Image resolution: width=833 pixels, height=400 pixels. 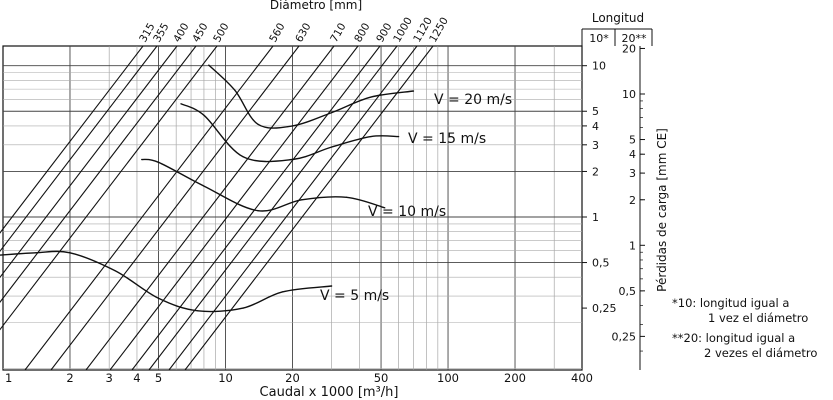 What do you see at coordinates (200, 32) in the screenshot?
I see `diameter-label: 450` at bounding box center [200, 32].